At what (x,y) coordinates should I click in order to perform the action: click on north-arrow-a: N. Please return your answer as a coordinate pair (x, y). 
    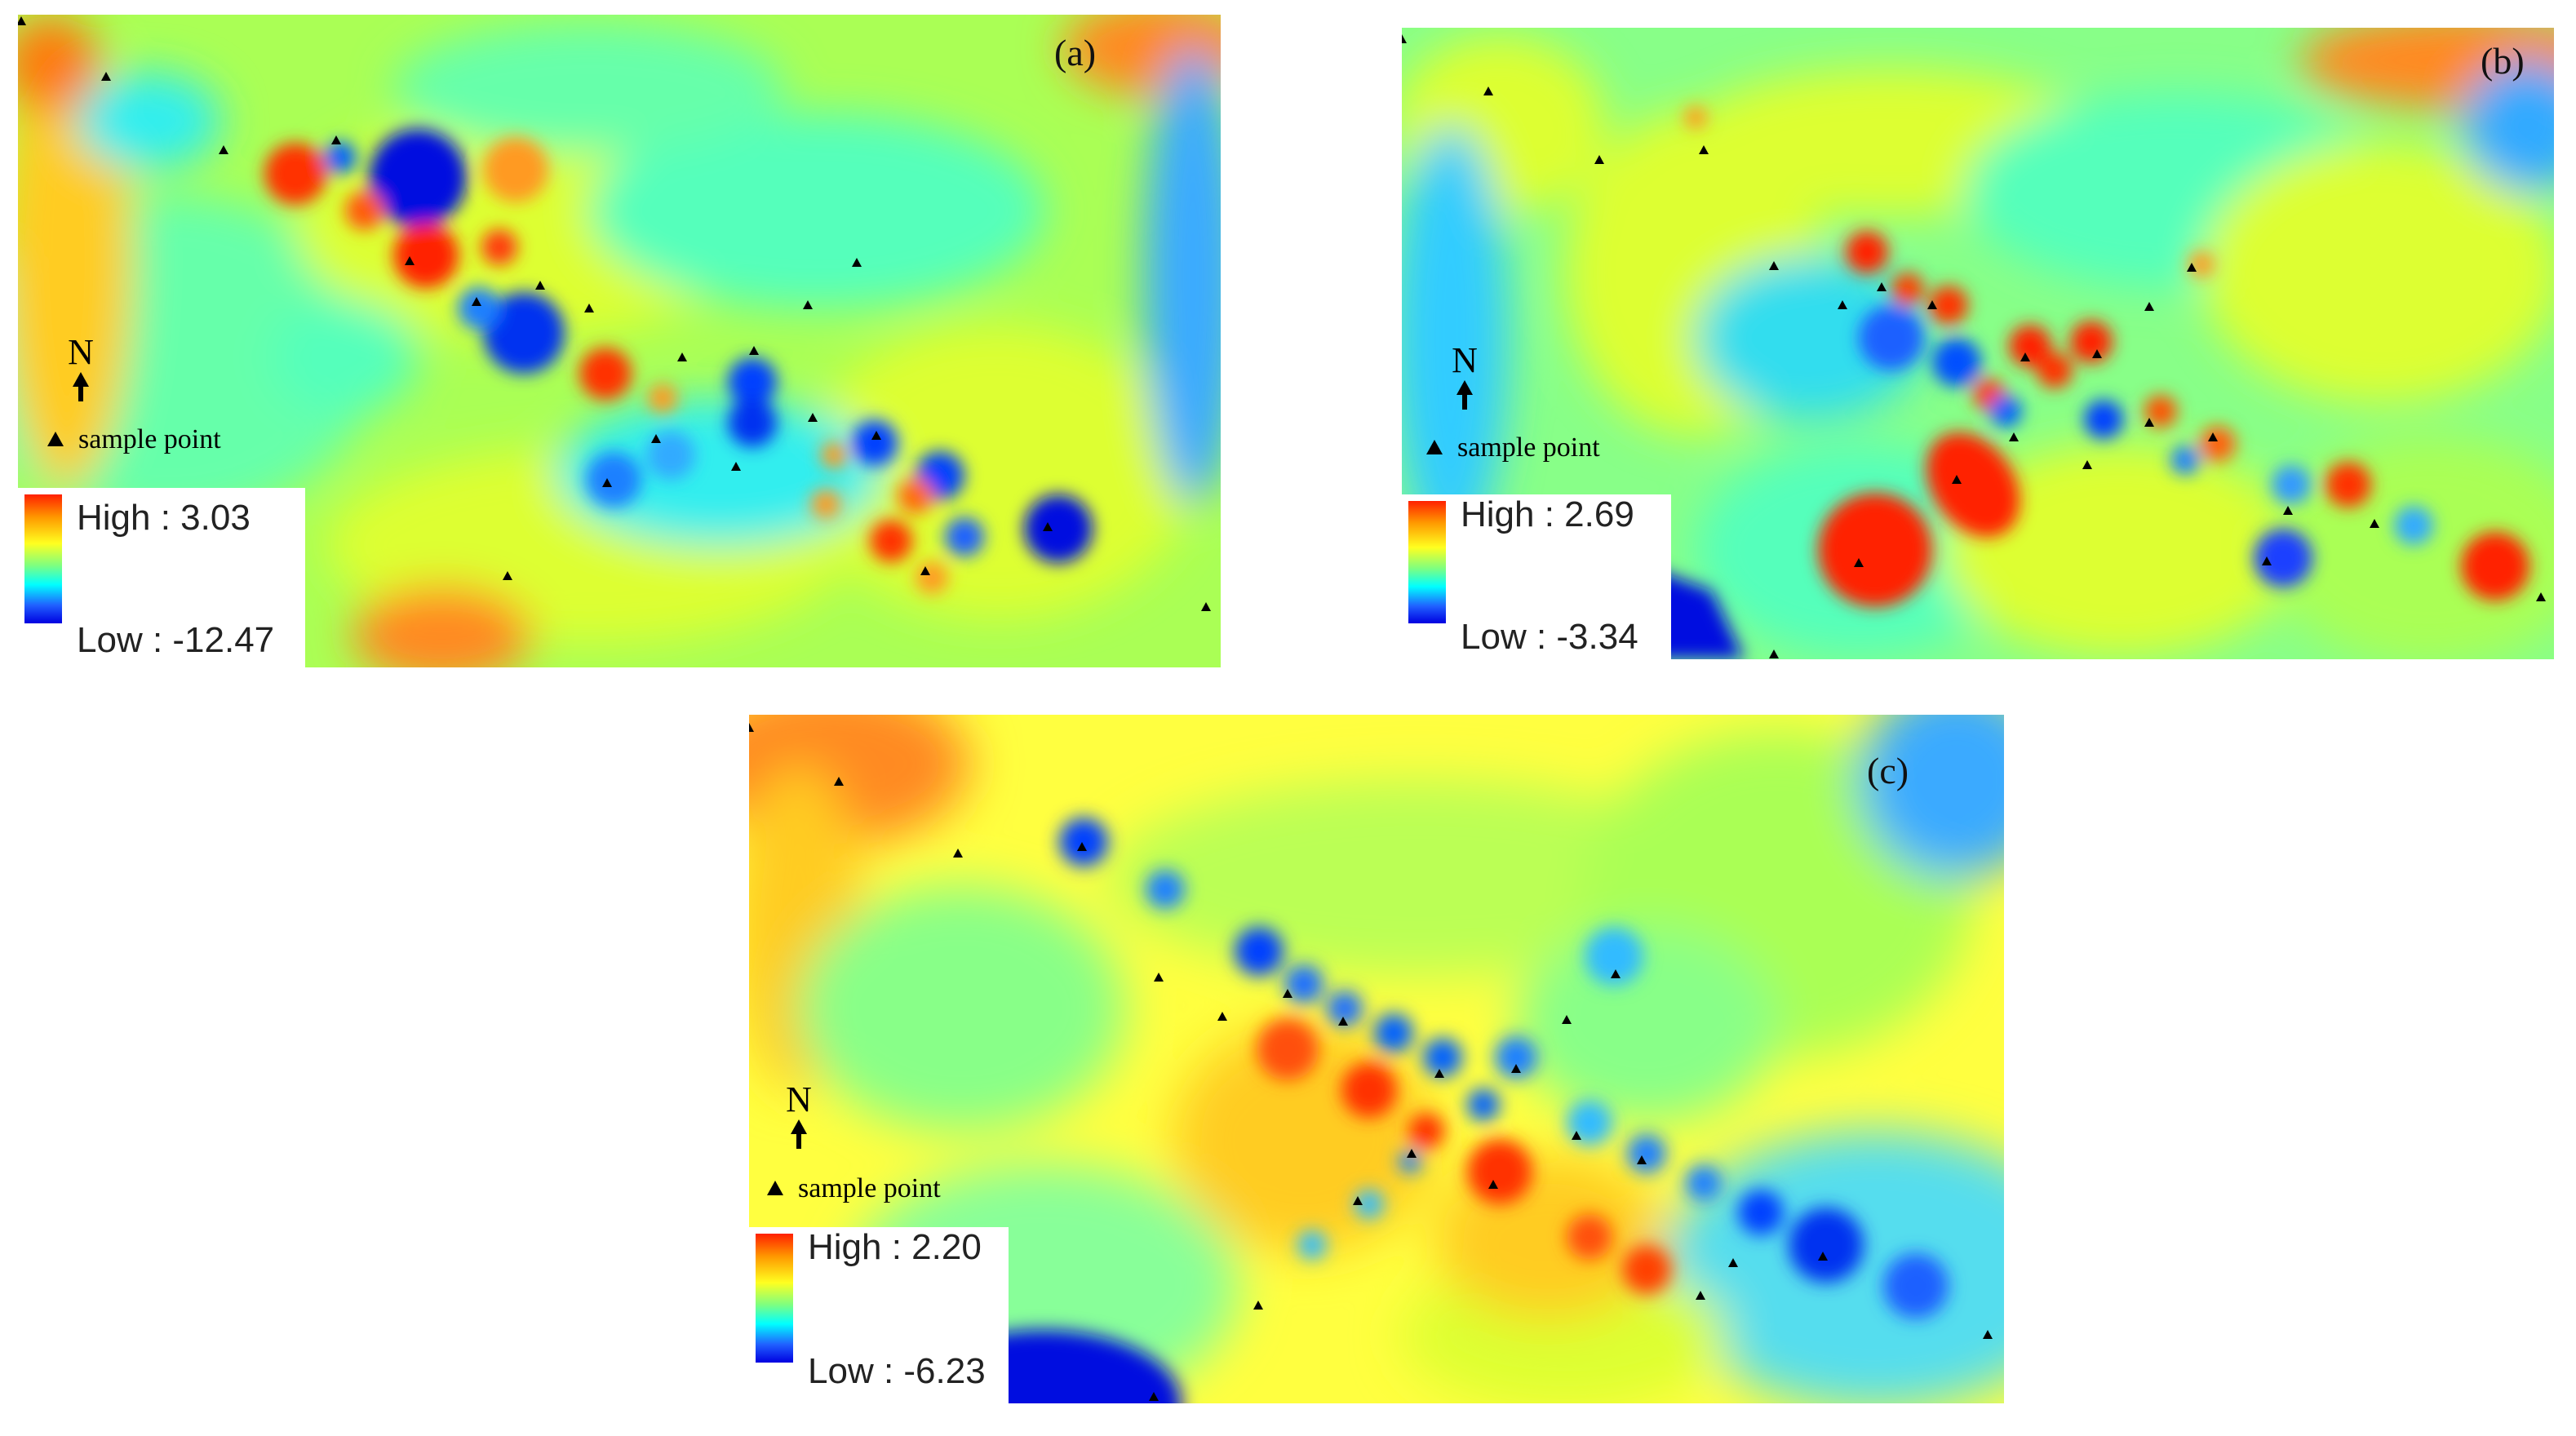
    Looking at the image, I should click on (80, 368).